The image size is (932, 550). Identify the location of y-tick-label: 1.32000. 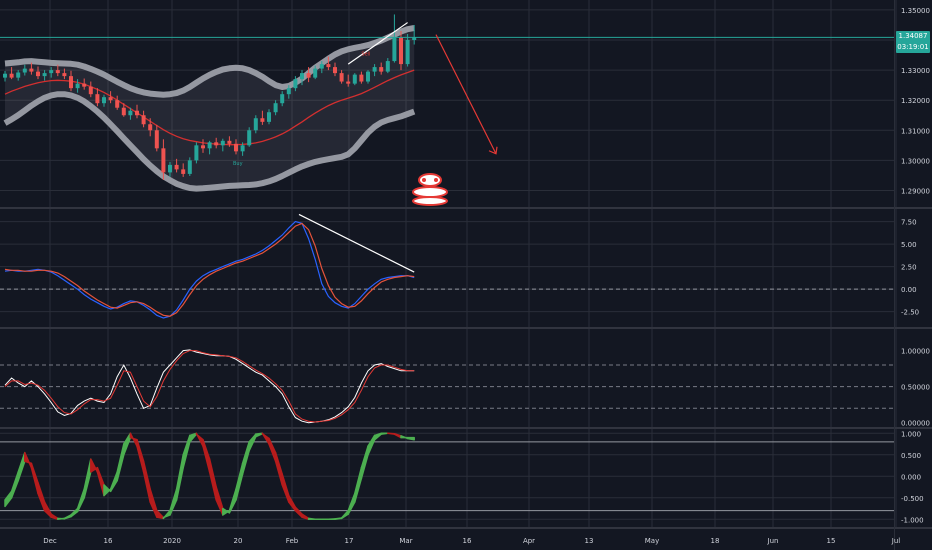
(915, 101).